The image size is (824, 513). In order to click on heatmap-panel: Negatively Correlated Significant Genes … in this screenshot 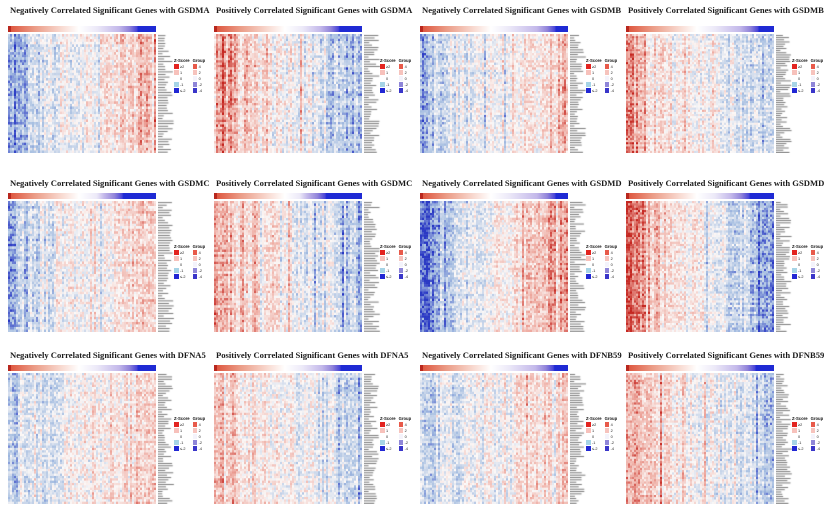, I will do `click(103, 427)`.